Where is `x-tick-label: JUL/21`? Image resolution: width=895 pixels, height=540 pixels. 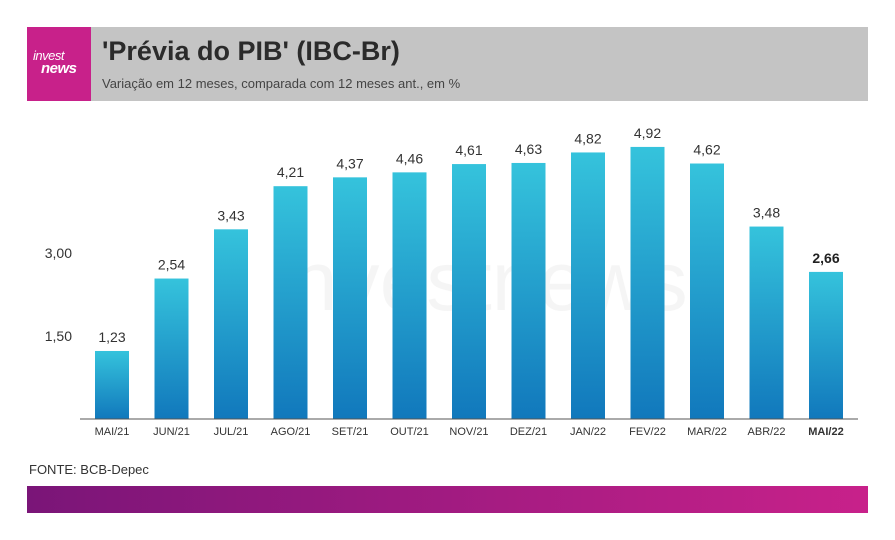
x-tick-label: JUL/21 is located at coordinates (231, 432).